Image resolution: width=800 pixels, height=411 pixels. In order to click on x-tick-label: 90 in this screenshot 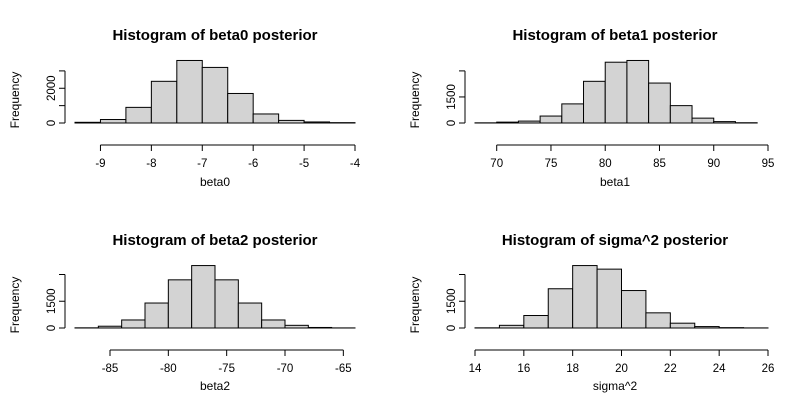, I will do `click(713, 164)`.